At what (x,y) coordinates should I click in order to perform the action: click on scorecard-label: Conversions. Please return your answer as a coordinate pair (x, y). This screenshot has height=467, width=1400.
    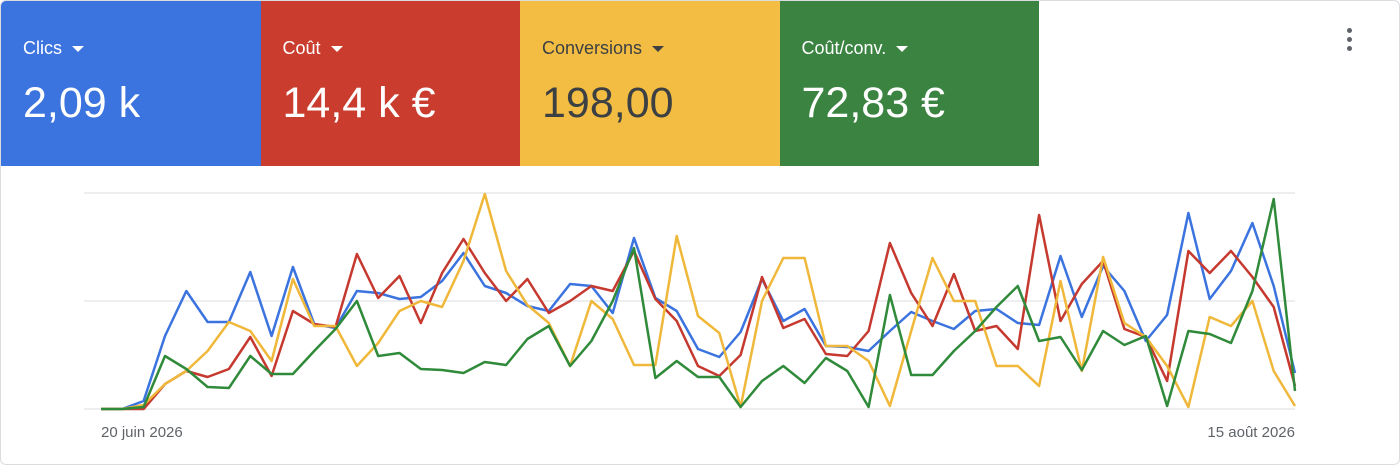
    Looking at the image, I should click on (603, 48).